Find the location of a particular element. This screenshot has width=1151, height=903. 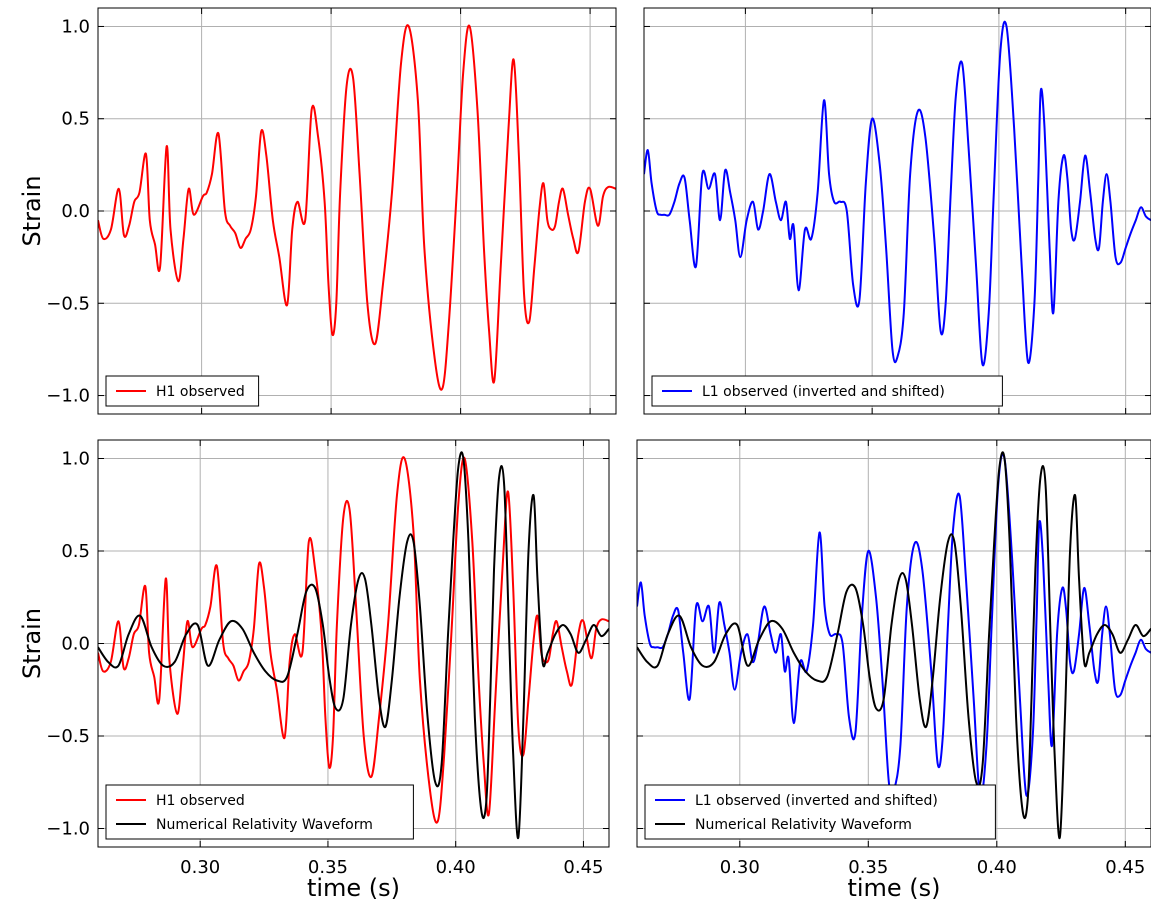

legend: L1 observed (inverted and shifted) is located at coordinates (827, 391).